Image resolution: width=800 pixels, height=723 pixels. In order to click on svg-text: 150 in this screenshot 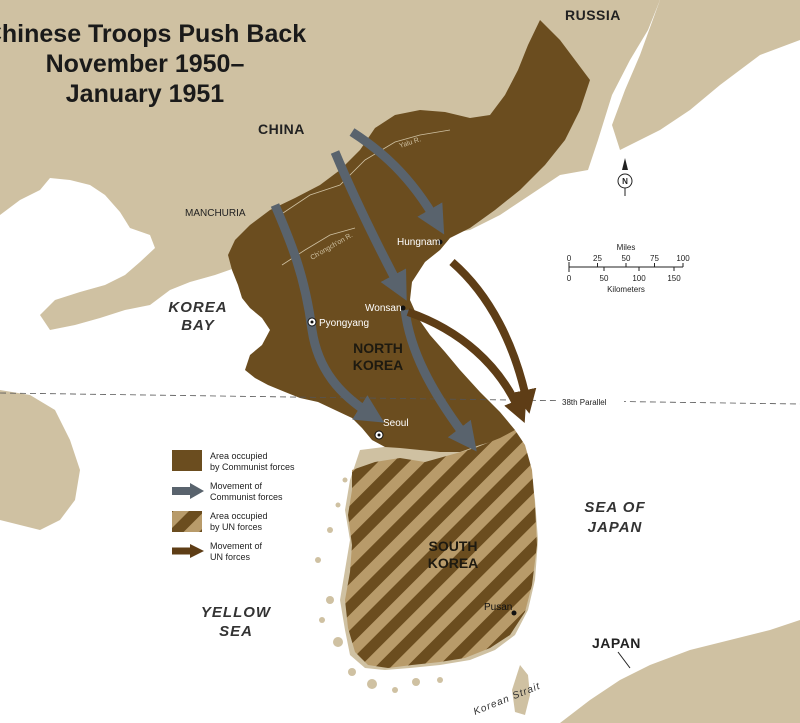, I will do `click(674, 278)`.